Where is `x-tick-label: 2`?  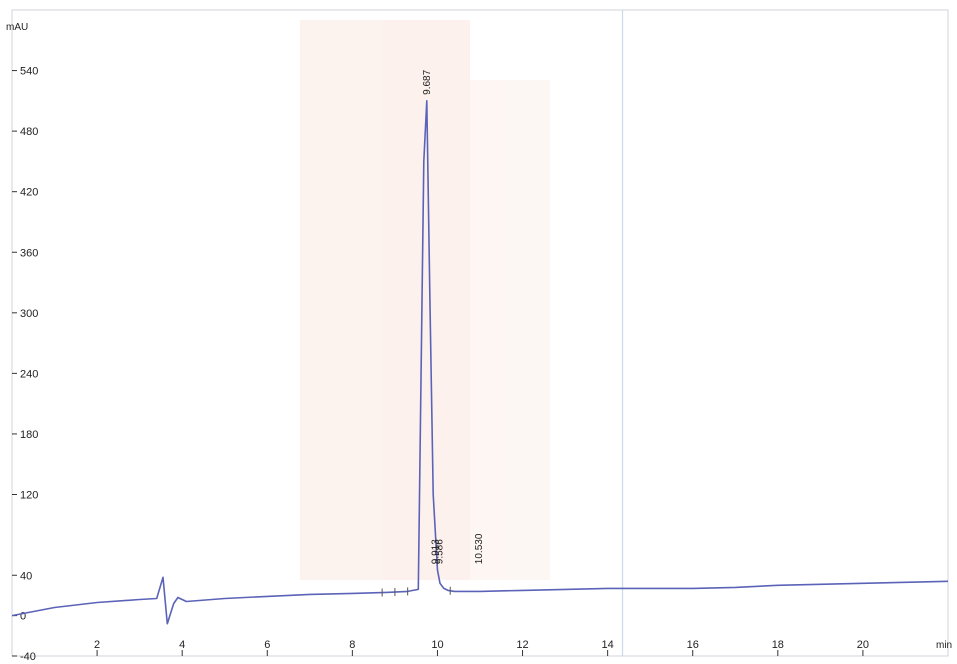 x-tick-label: 2 is located at coordinates (97, 645).